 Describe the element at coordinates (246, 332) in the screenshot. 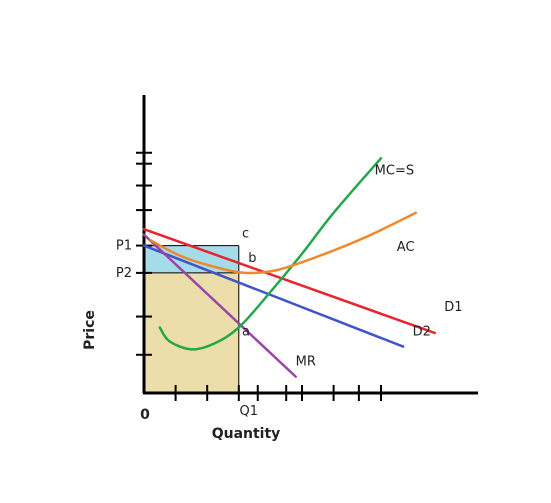

I see `annotation-a: a` at that location.